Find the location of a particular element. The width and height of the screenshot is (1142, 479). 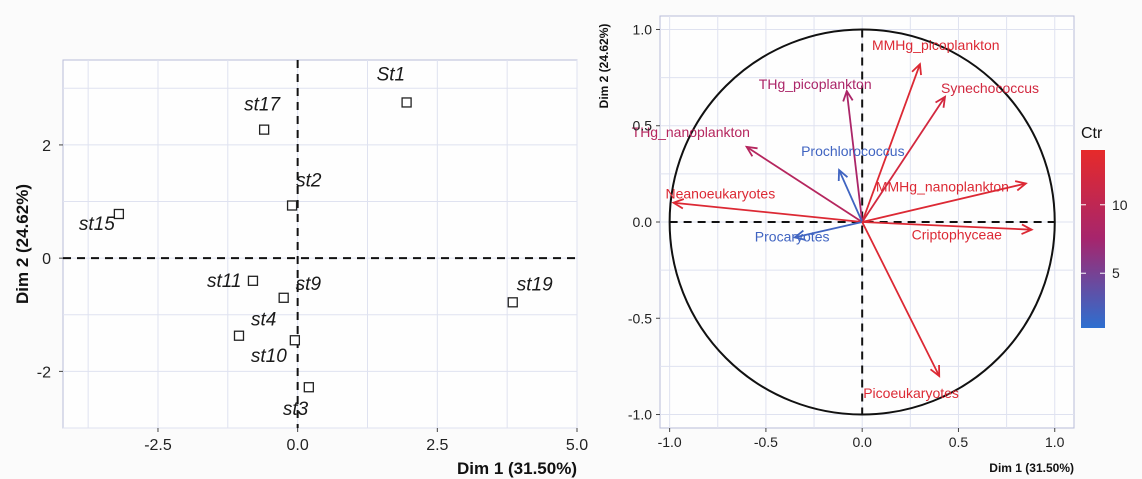

y-tick-label: 0 is located at coordinates (46, 259).